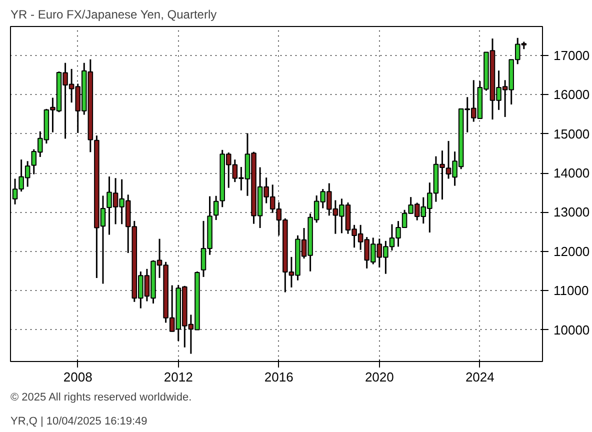 The height and width of the screenshot is (432, 592). Describe the element at coordinates (572, 94) in the screenshot. I see `y-tick-label: 16000` at that location.